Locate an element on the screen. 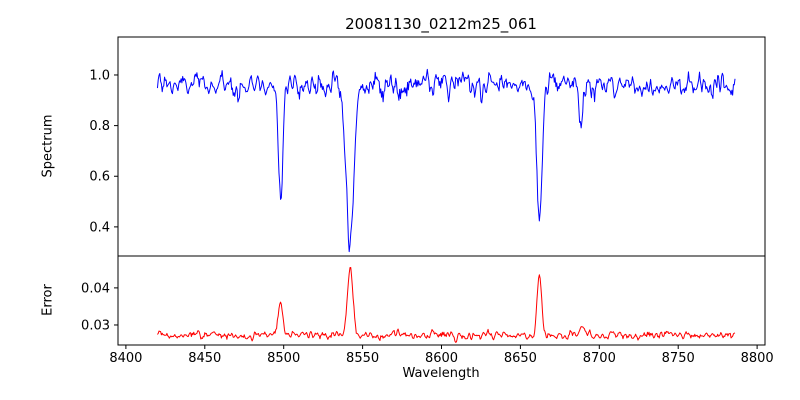  chart-title: 20081130_0212m25_061 is located at coordinates (441, 24).